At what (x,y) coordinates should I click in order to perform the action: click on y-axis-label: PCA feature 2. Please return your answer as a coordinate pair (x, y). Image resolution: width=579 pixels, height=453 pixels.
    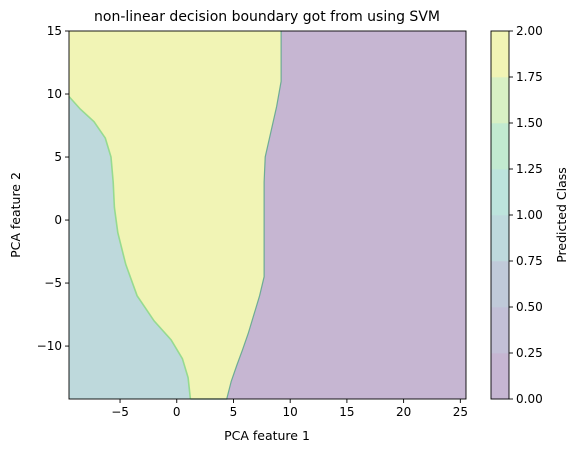
    Looking at the image, I should click on (15, 215).